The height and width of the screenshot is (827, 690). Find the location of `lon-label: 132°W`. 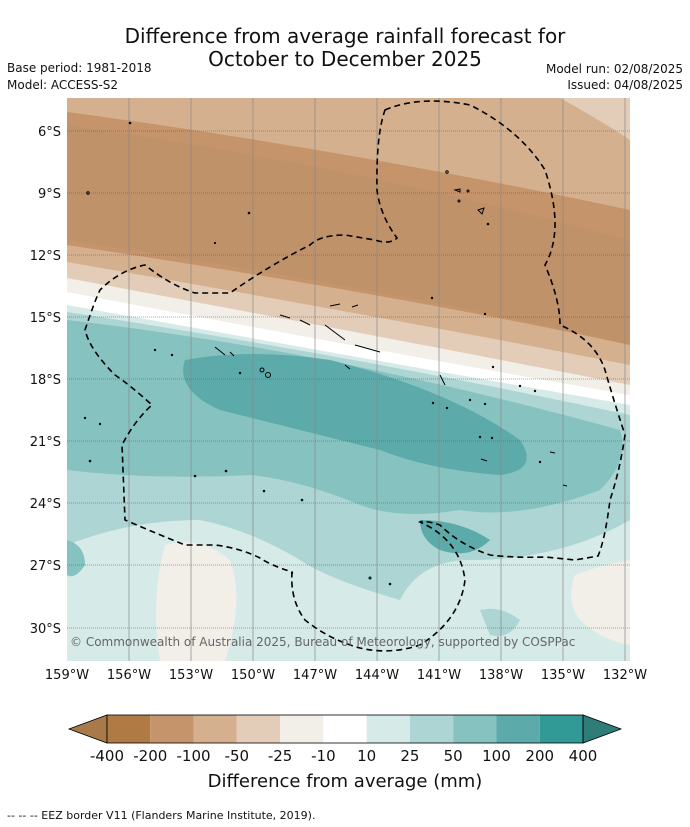

lon-label: 132°W is located at coordinates (625, 675).